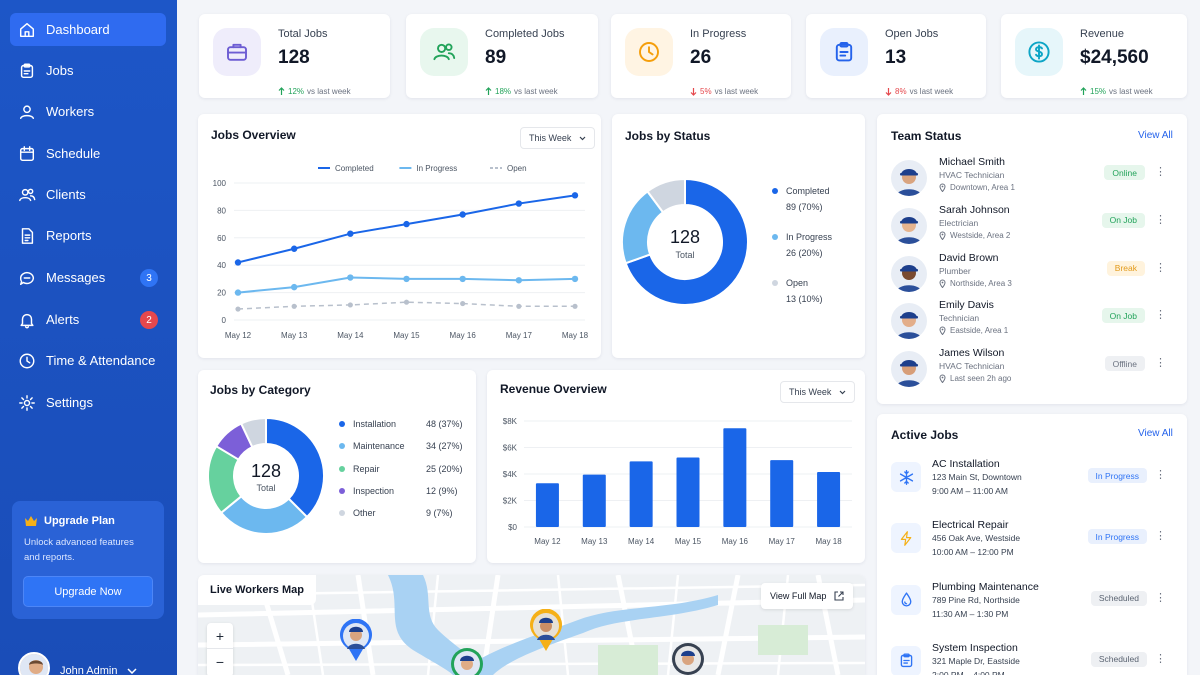 Image resolution: width=1200 pixels, height=675 pixels. I want to click on live-workers-map-card: Live Workers Map View Full Map + −, so click(531, 625).